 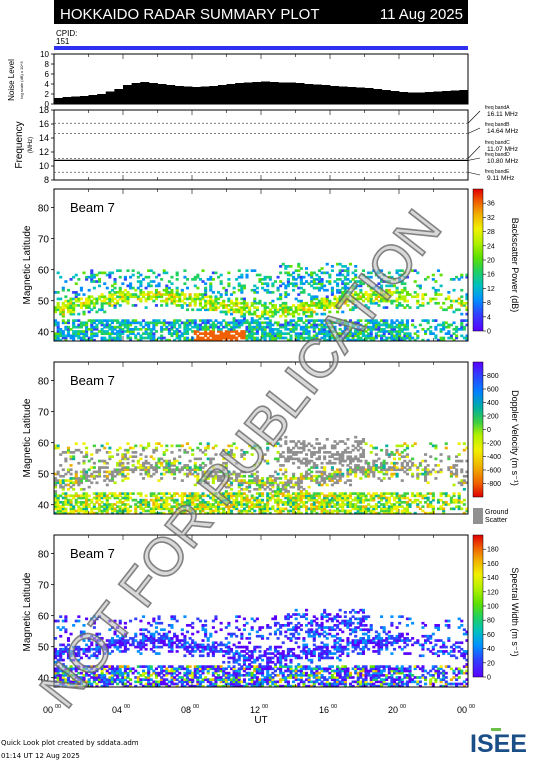 I want to click on frequency-band-value: 16.11 MHz, so click(x=502, y=114).